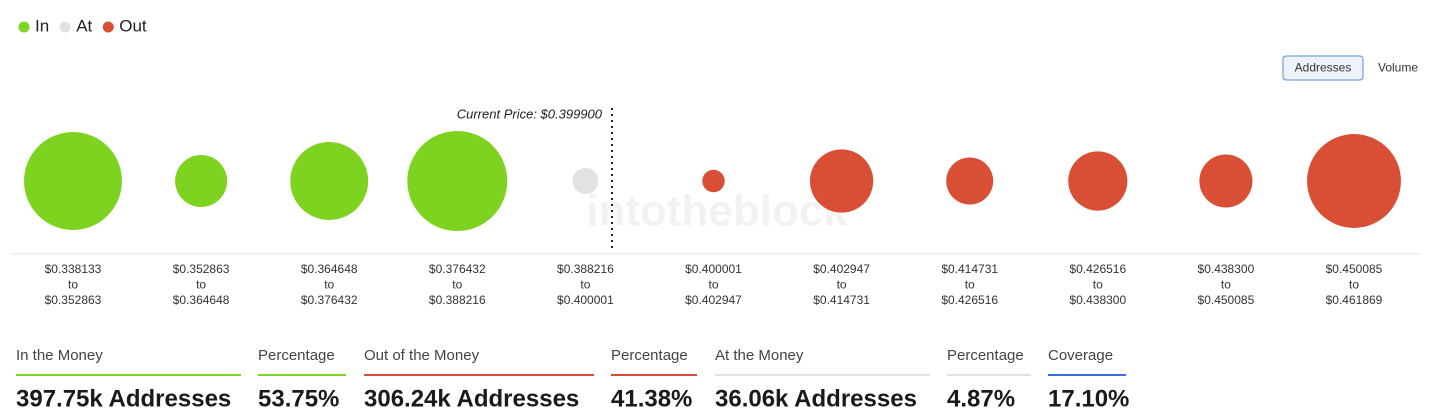 The image size is (1431, 420). Describe the element at coordinates (1088, 398) in the screenshot. I see `summary-value: 17.10%` at that location.